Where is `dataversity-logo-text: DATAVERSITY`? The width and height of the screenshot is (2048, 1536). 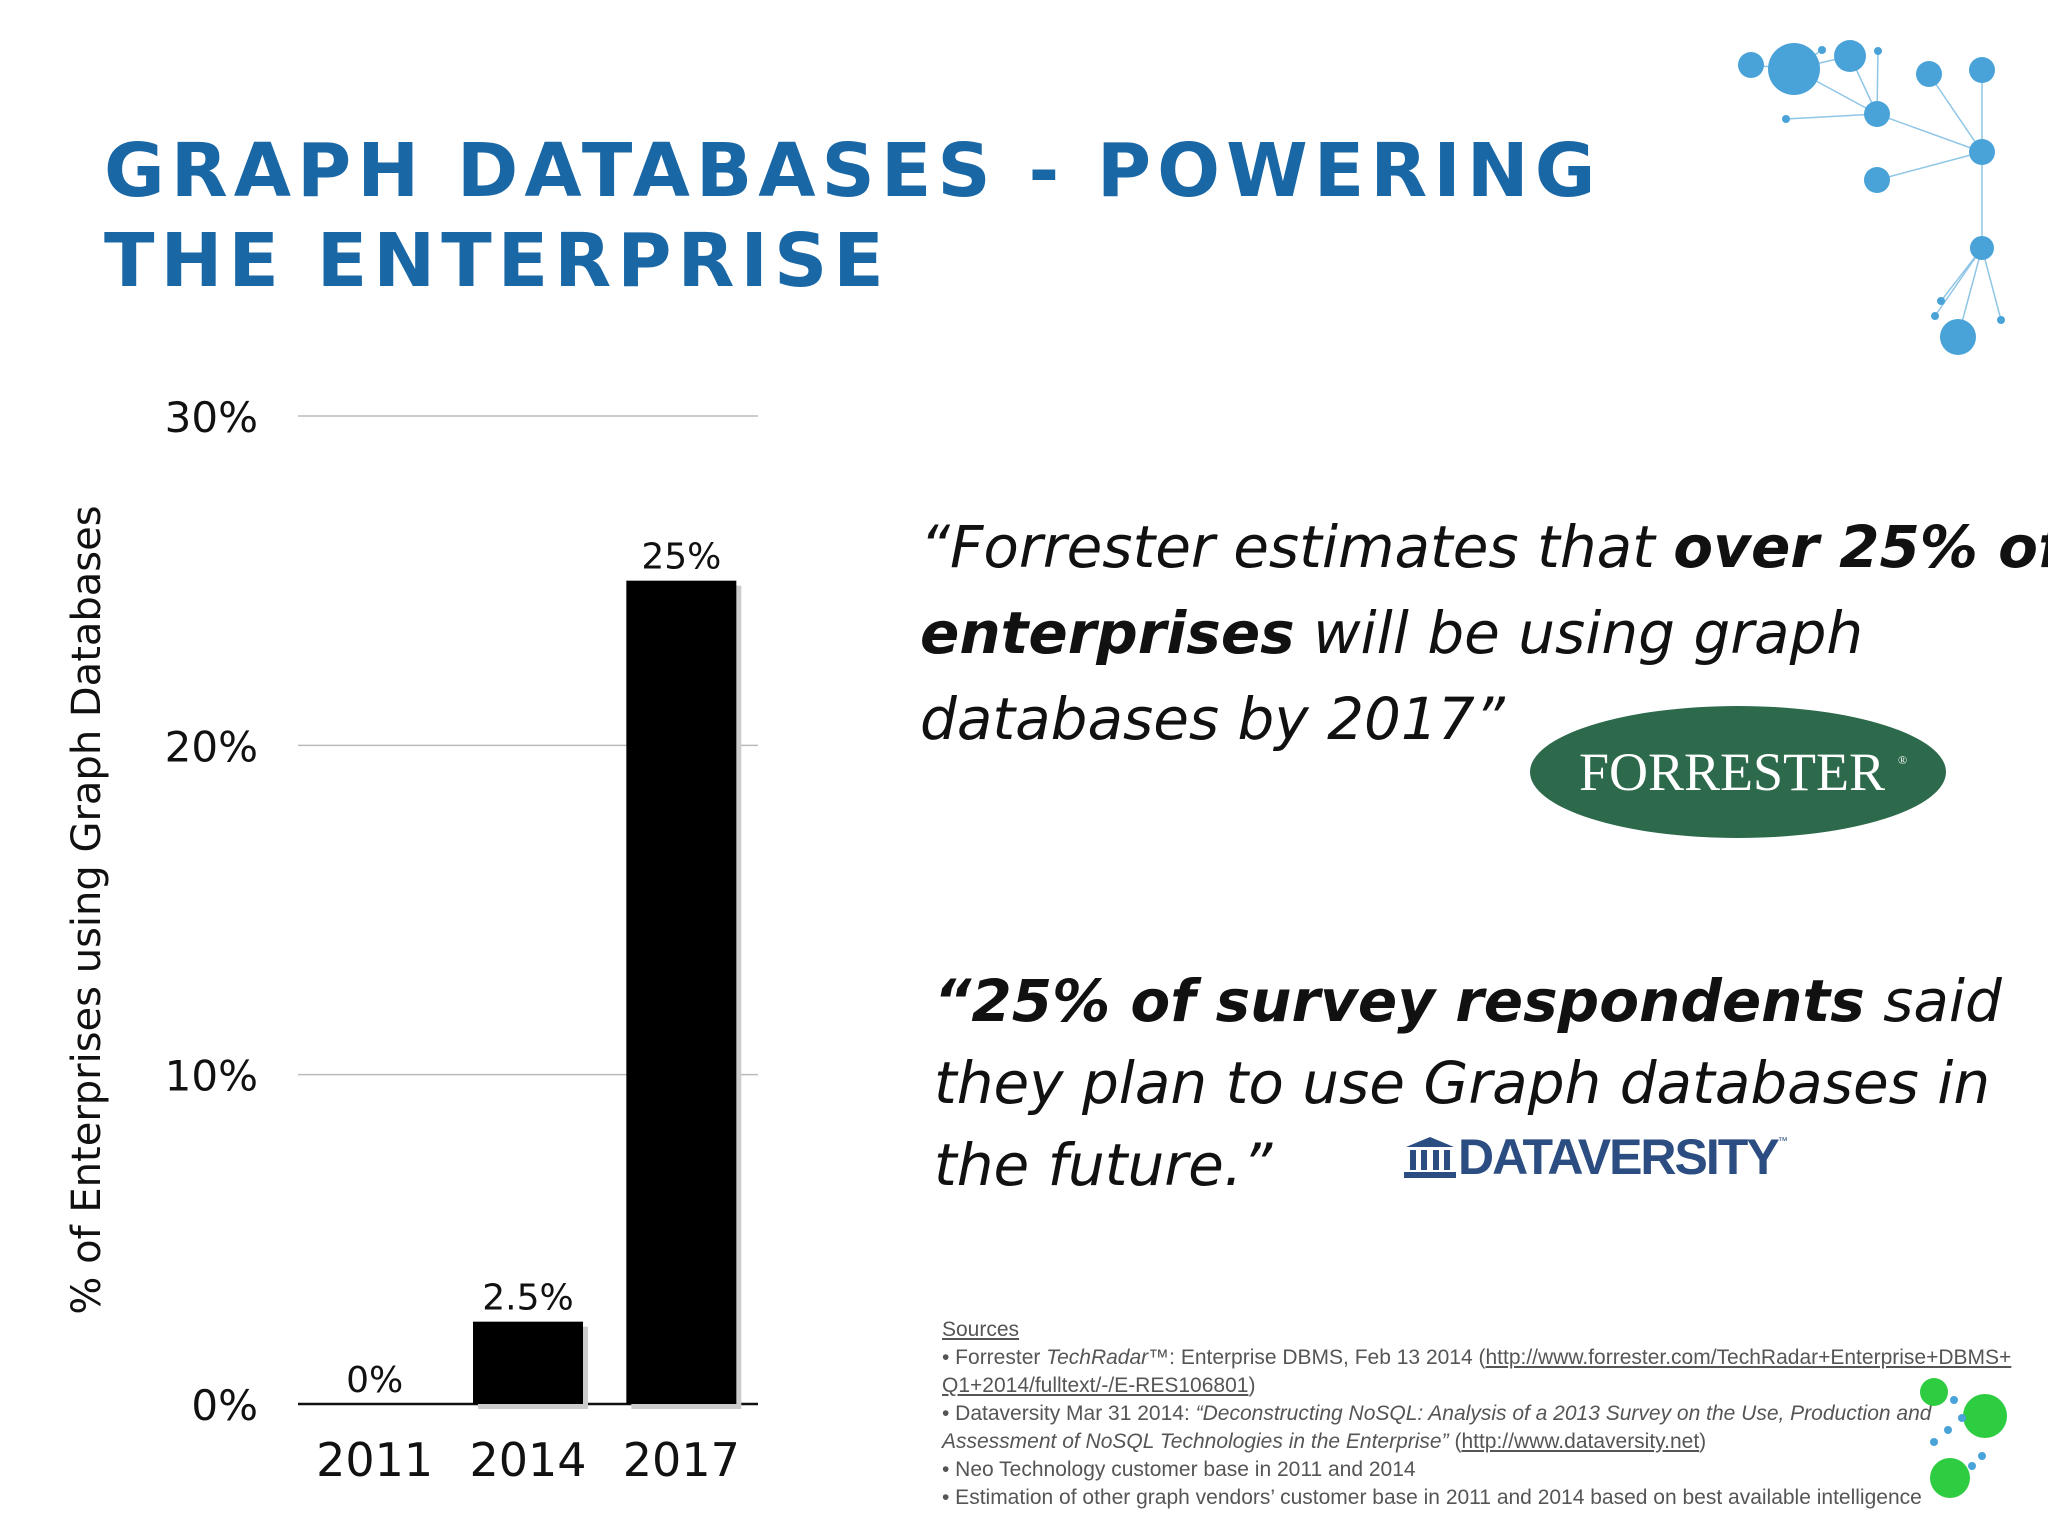
dataversity-logo-text: DATAVERSITY is located at coordinates (1619, 1157).